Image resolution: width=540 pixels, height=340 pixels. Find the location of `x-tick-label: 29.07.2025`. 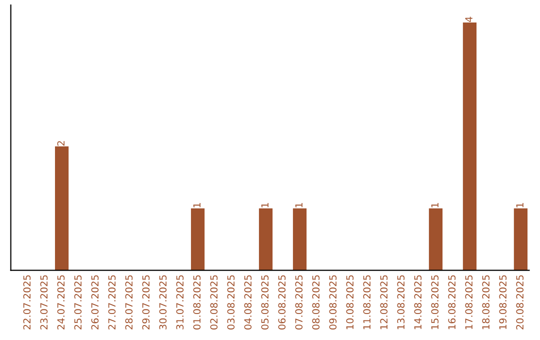

x-tick-label: 29.07.2025 is located at coordinates (146, 302).